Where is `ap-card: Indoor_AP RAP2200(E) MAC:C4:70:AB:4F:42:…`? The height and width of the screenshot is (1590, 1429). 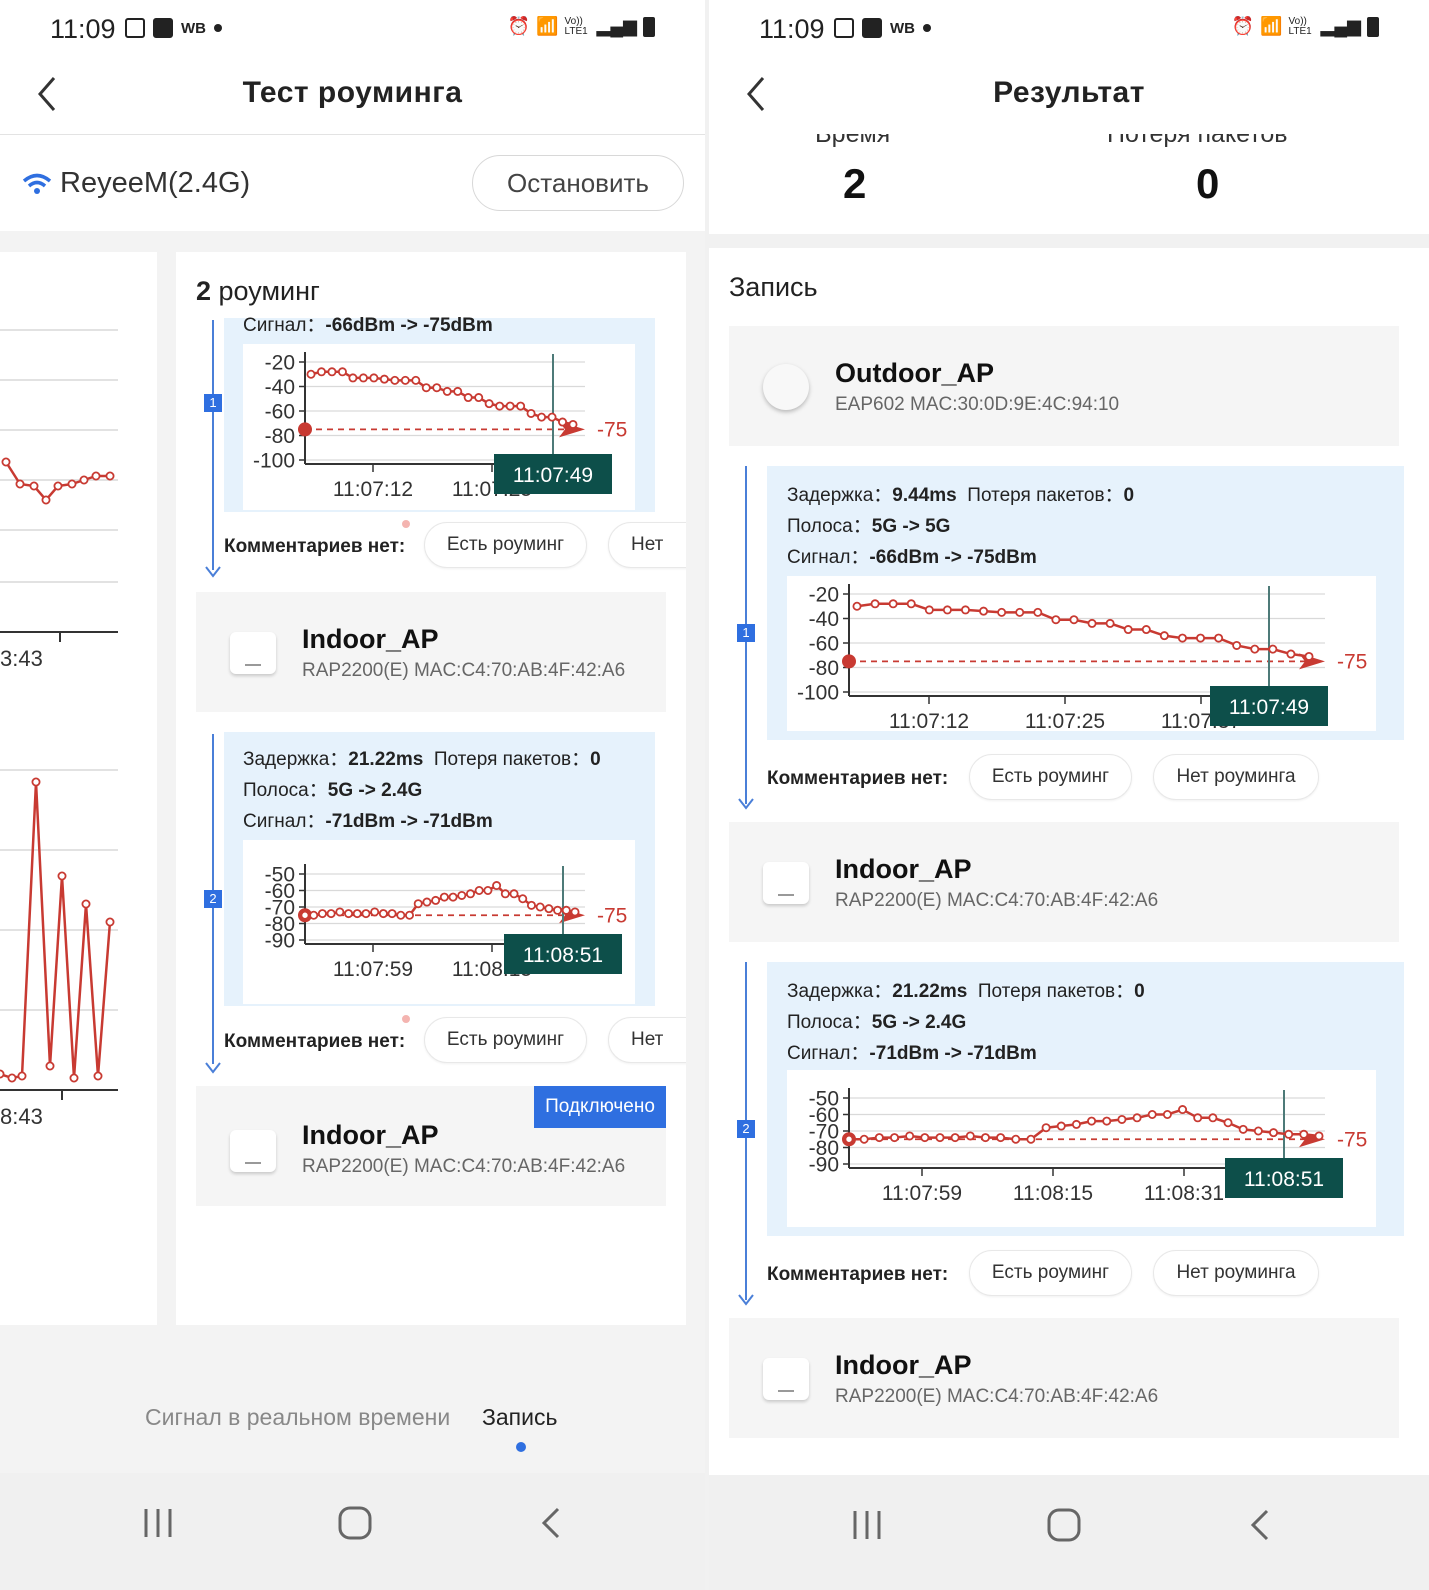
ap-card: Indoor_AP RAP2200(E) MAC:C4:70:AB:4F:42:… is located at coordinates (1064, 882).